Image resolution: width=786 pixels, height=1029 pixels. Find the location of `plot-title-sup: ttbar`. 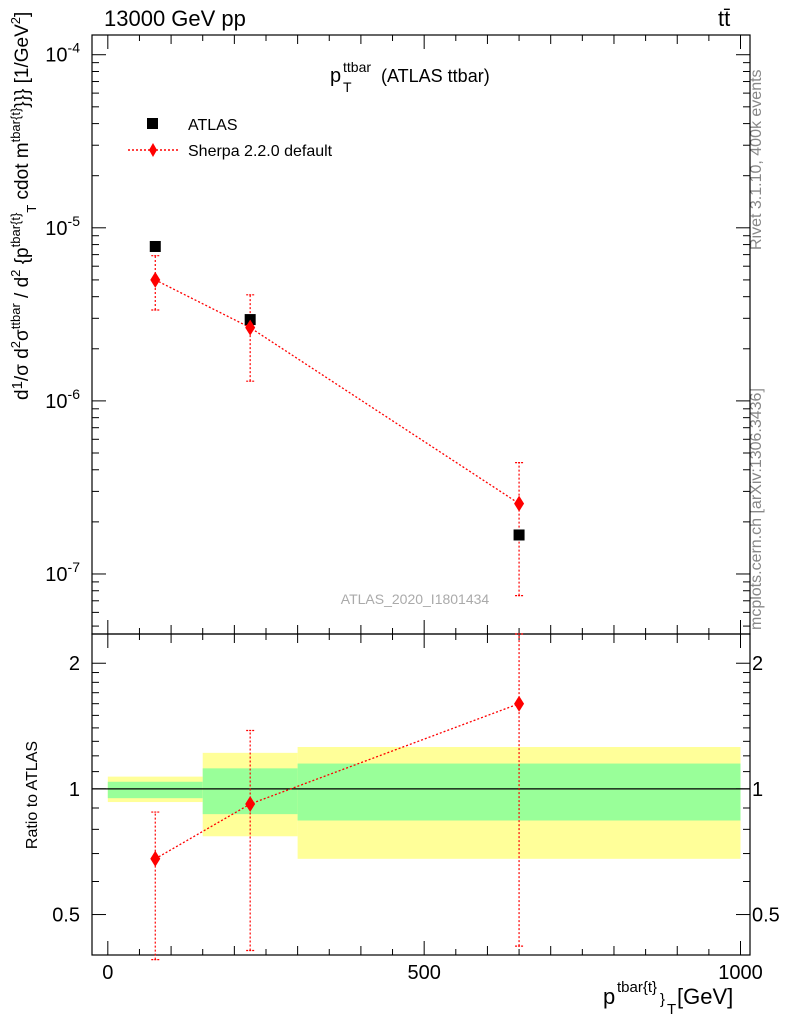

plot-title-sup: ttbar is located at coordinates (357, 67).